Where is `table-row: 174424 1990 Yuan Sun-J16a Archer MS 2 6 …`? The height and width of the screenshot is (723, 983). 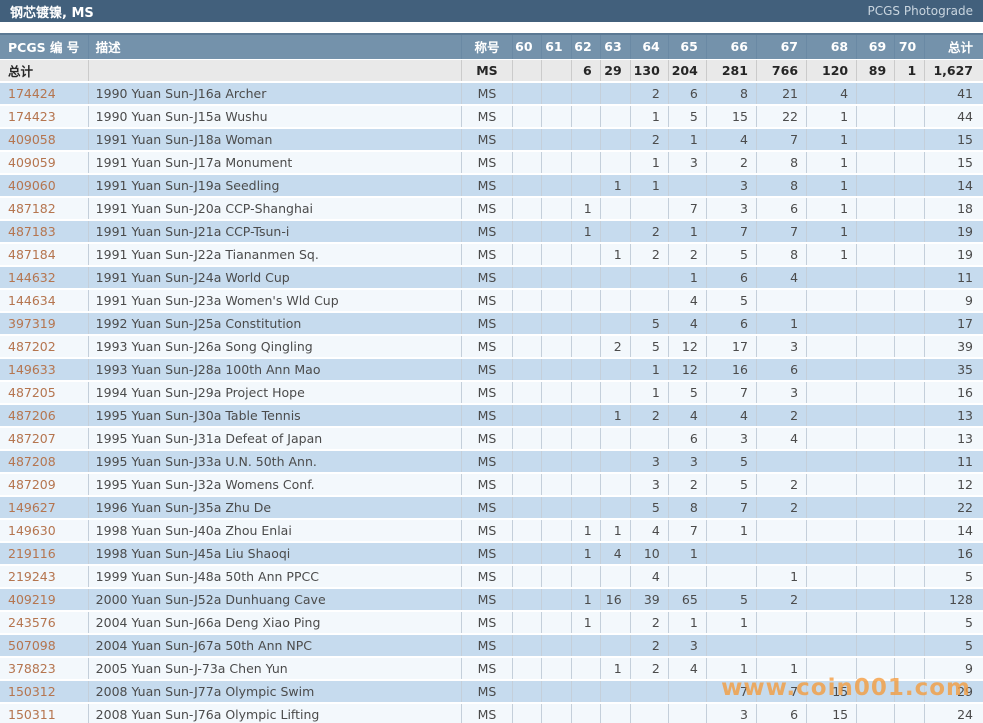 table-row: 174424 1990 Yuan Sun-J16a Archer MS 2 6 … is located at coordinates (491, 94).